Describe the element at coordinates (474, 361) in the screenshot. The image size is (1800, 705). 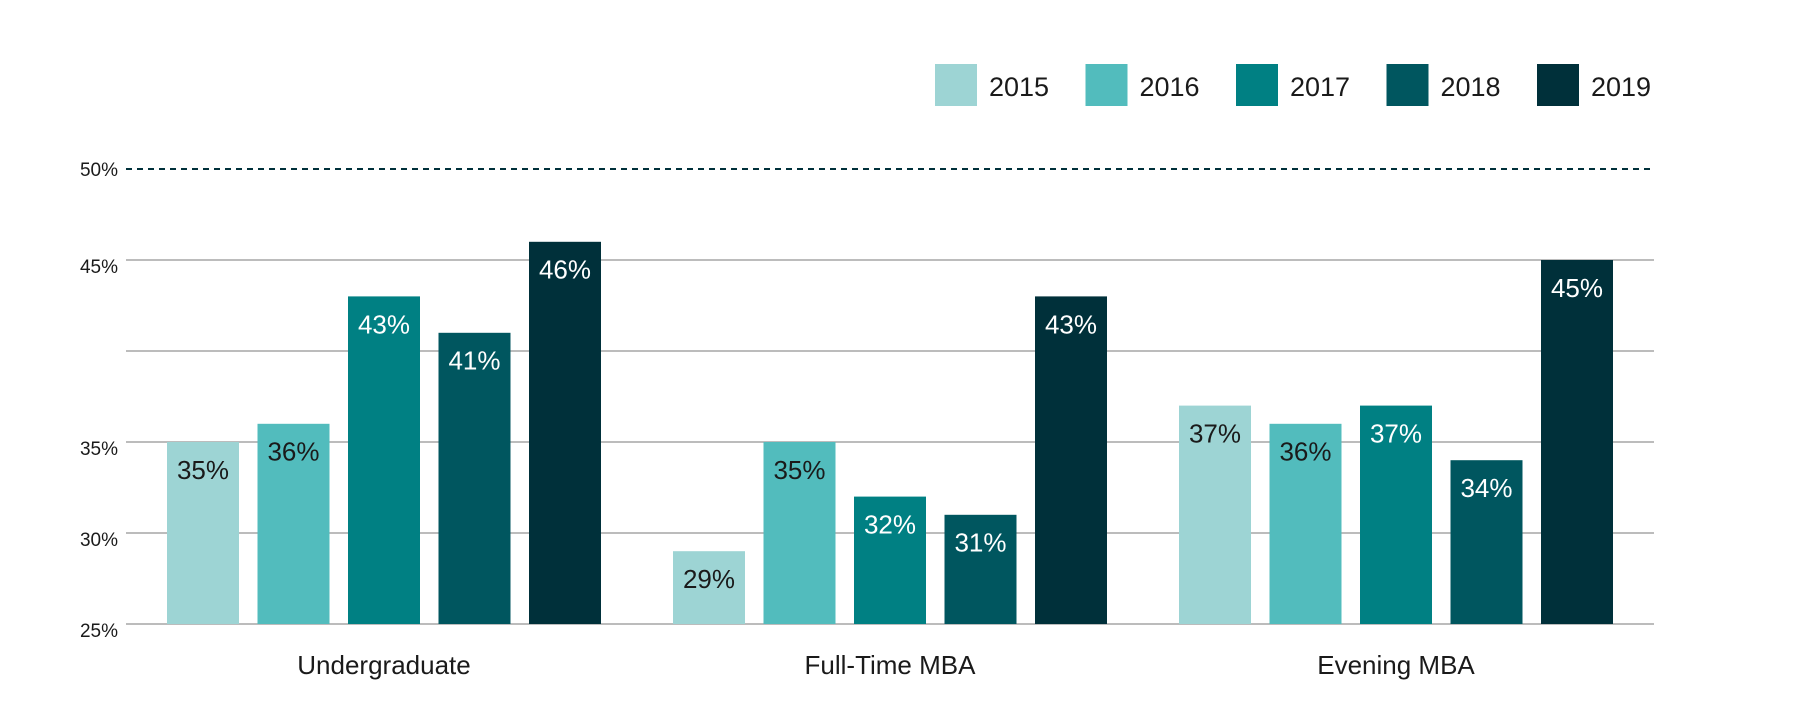
I see `value-label: 41%` at that location.